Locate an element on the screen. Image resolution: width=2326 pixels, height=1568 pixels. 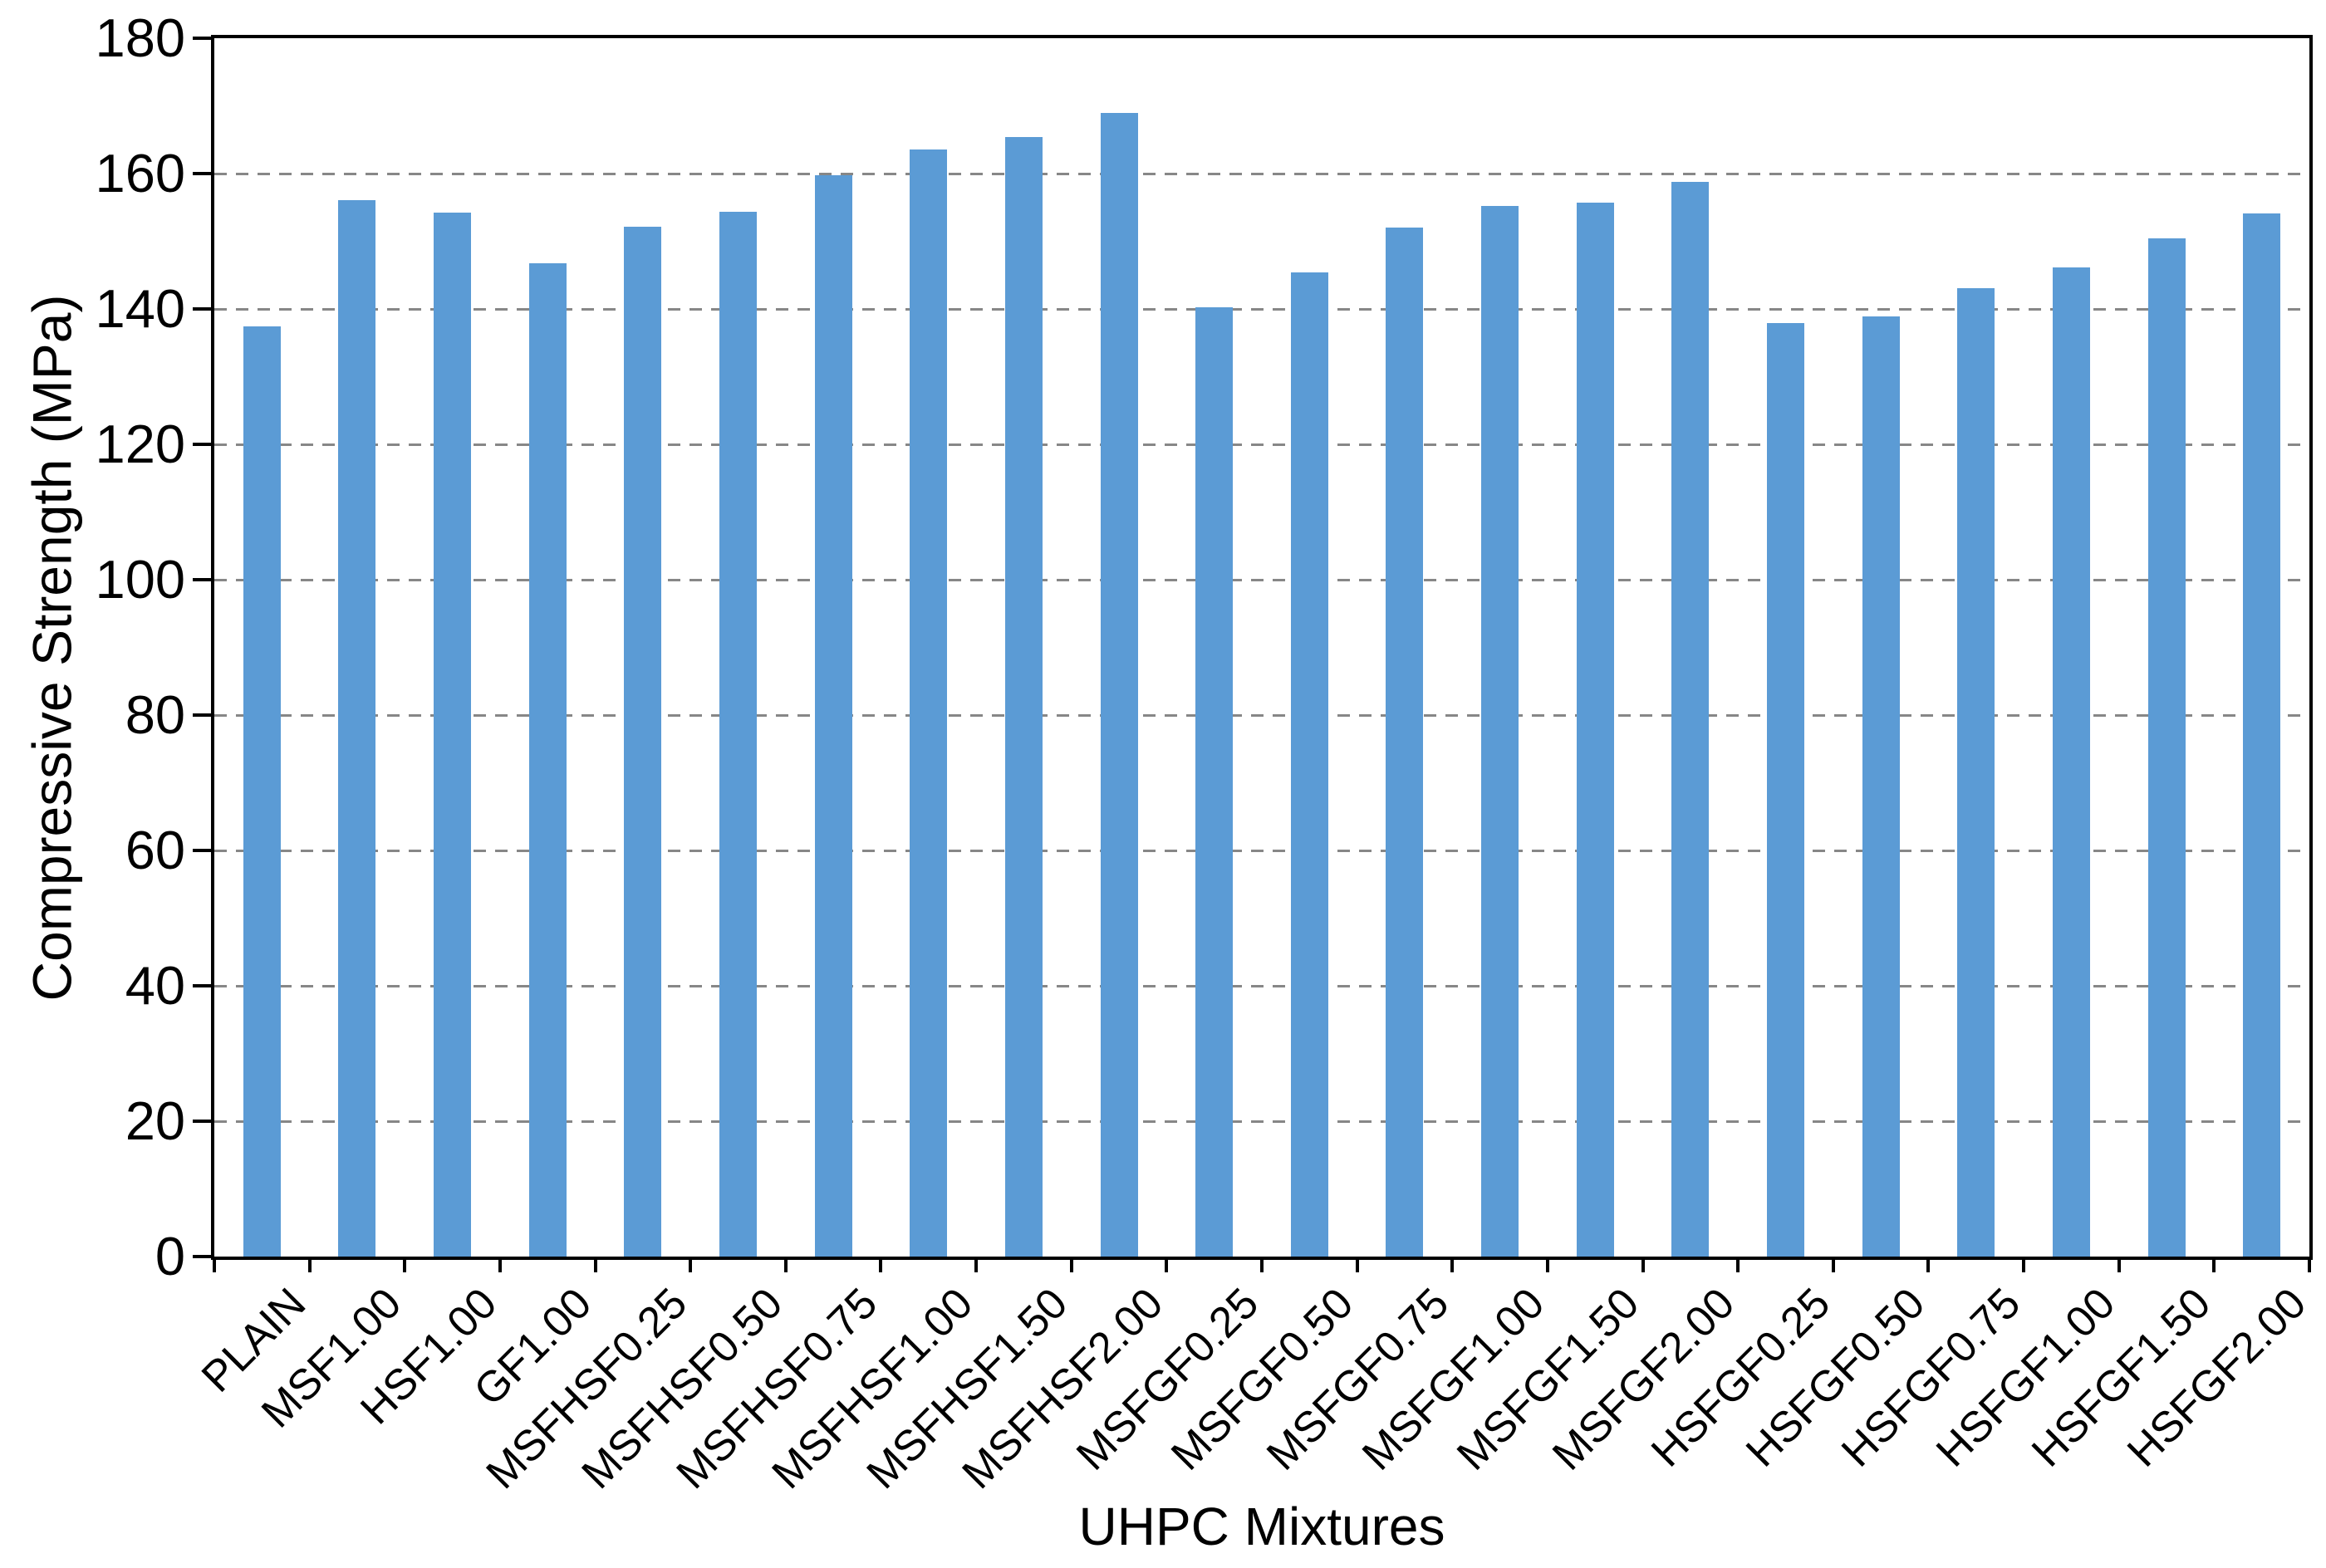
bar-MSFGF1.00 is located at coordinates (1500, 731).